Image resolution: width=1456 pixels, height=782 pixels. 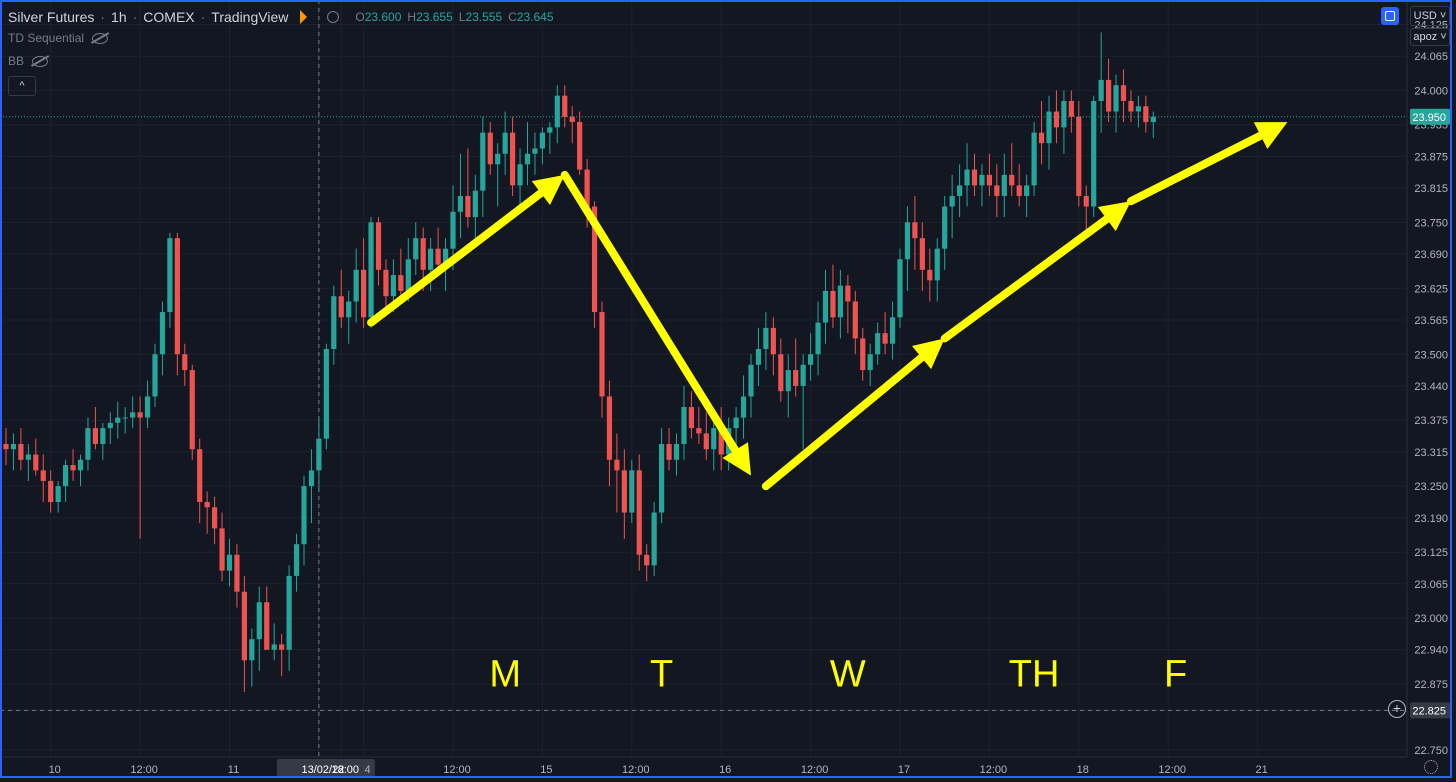 What do you see at coordinates (333, 17) in the screenshot?
I see `market-status-icon` at bounding box center [333, 17].